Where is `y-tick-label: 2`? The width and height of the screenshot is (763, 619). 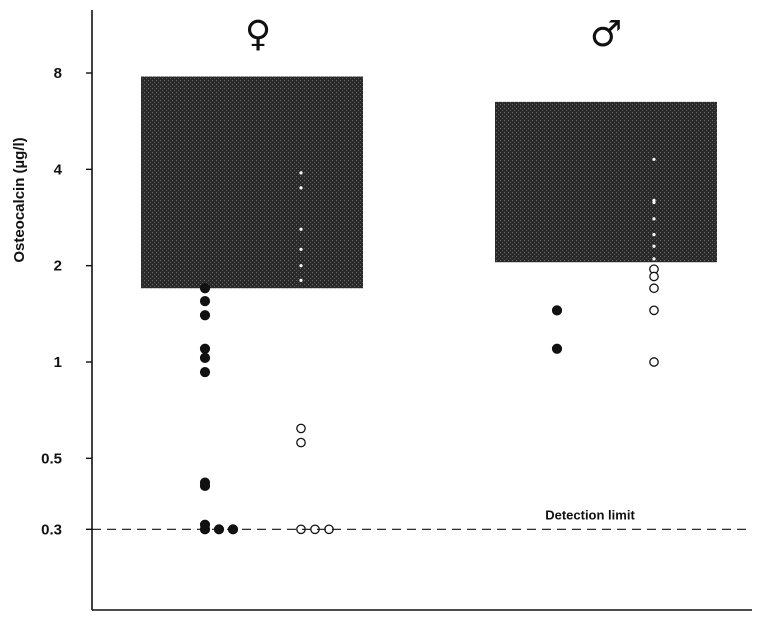 y-tick-label: 2 is located at coordinates (58, 266).